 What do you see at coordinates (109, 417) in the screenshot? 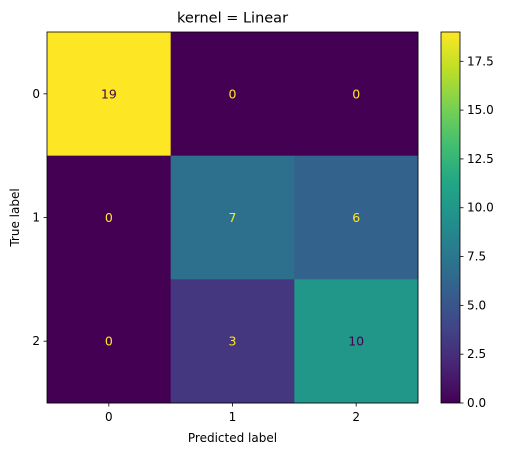
I see `x-tick-label: 0` at bounding box center [109, 417].